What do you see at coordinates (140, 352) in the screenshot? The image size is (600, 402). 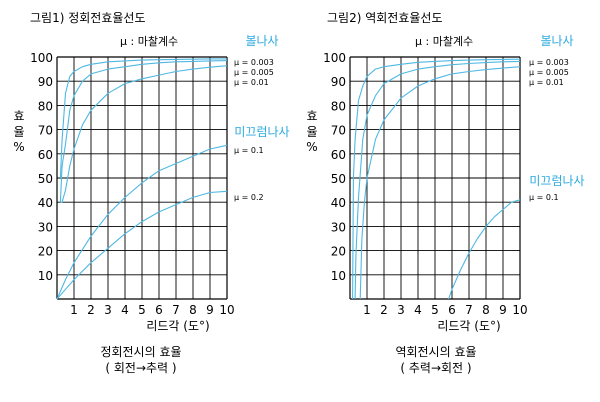 I see `chart-caption: 정회전시의 효율` at bounding box center [140, 352].